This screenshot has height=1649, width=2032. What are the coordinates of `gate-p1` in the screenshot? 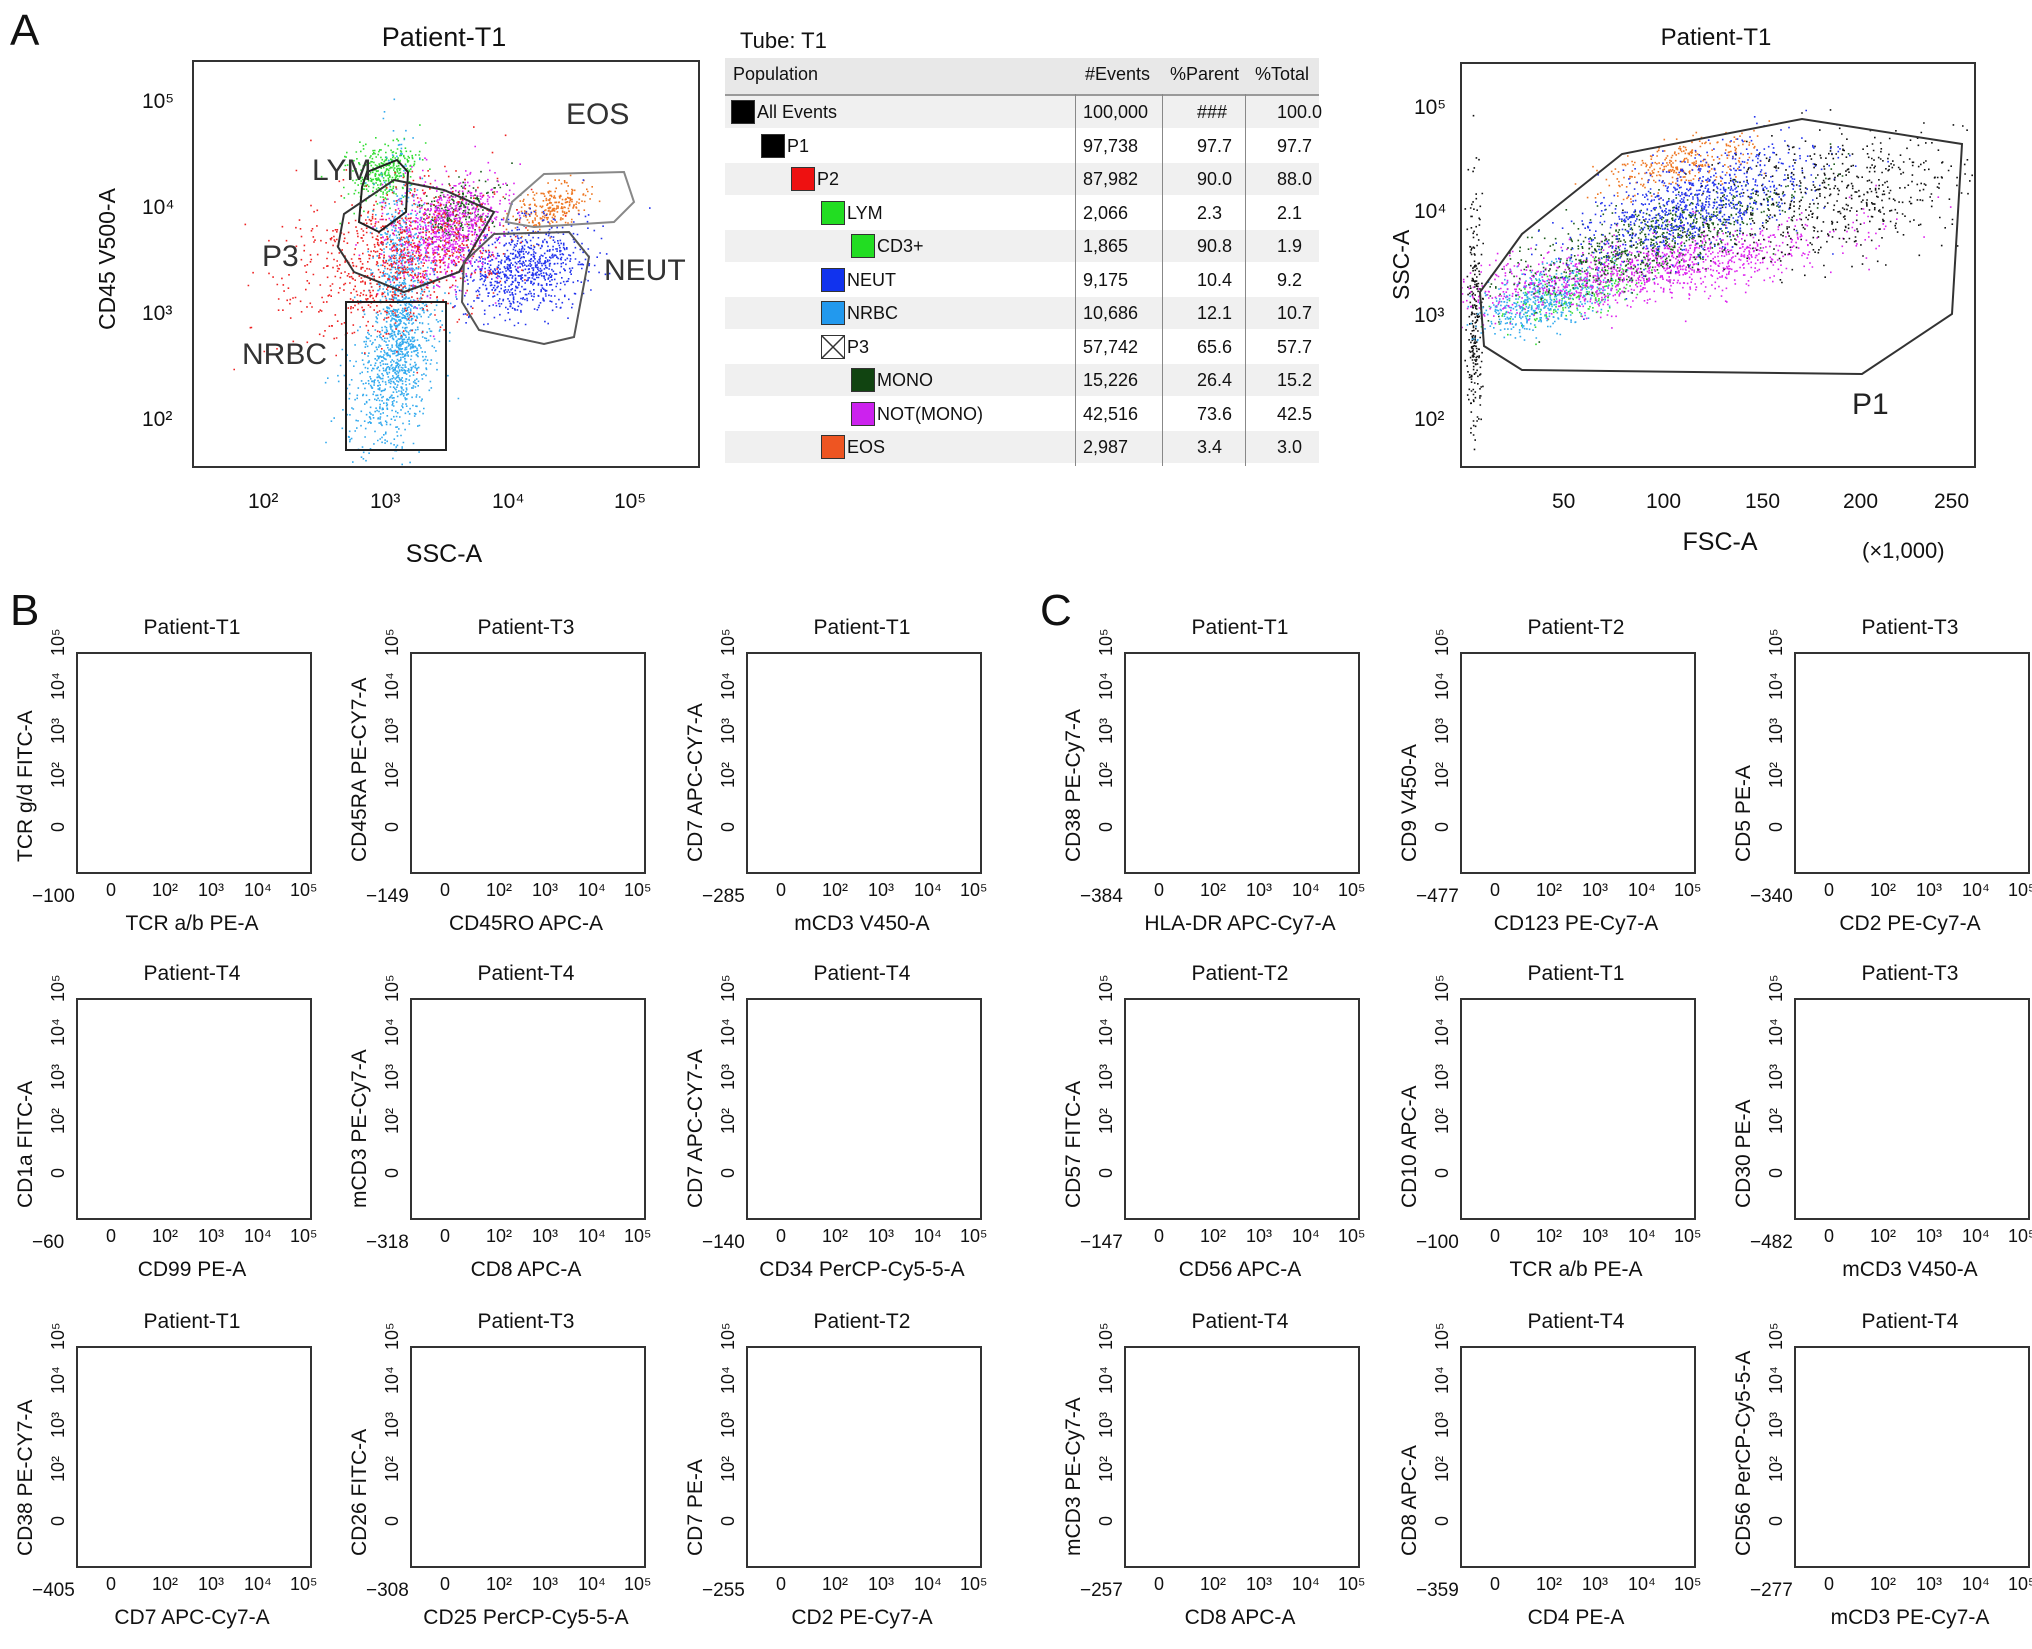 It's located at (1721, 246).